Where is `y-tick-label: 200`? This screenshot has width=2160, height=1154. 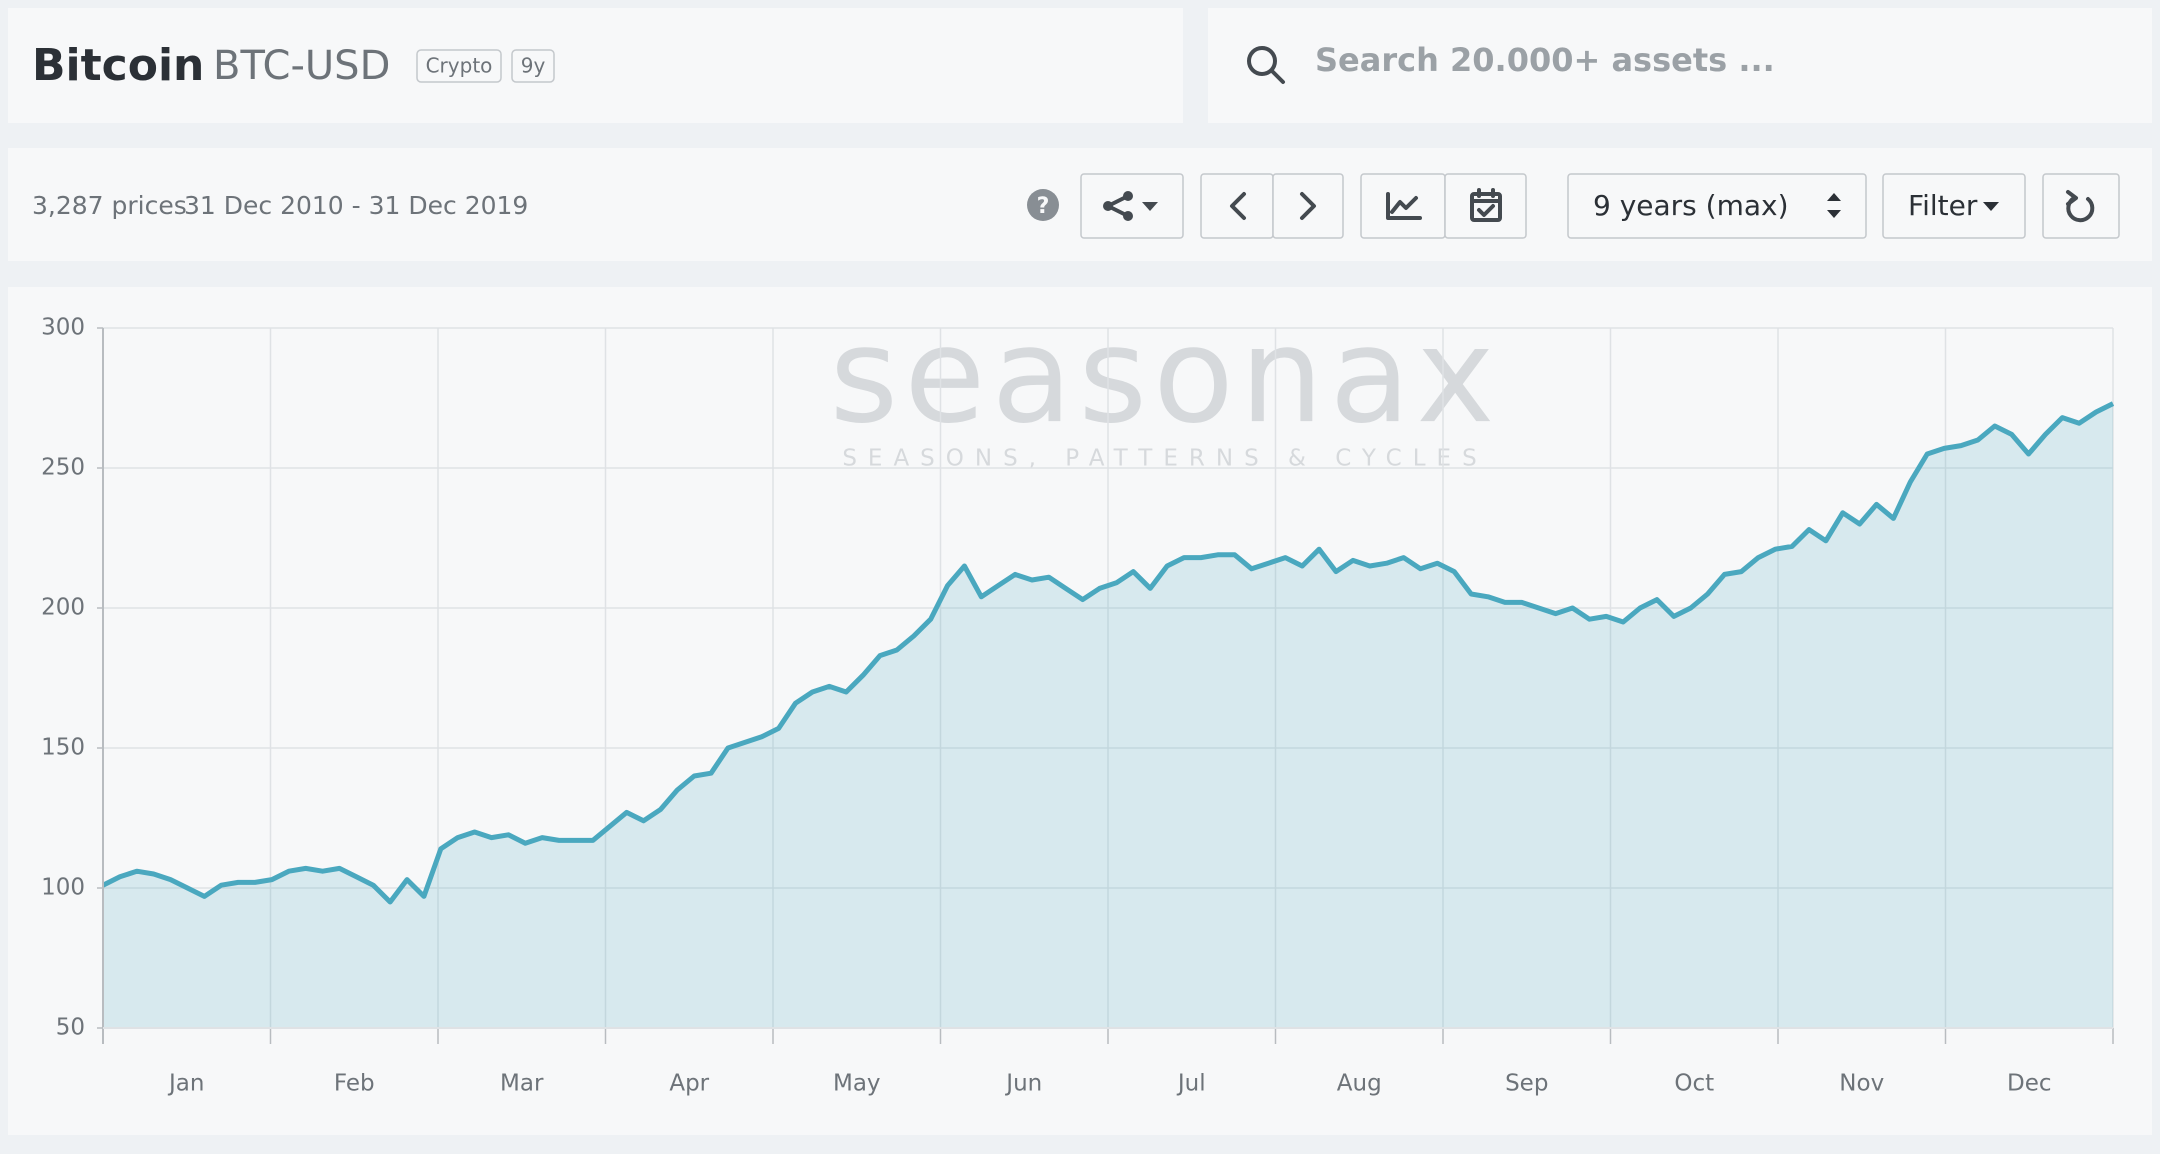 y-tick-label: 200 is located at coordinates (63, 608).